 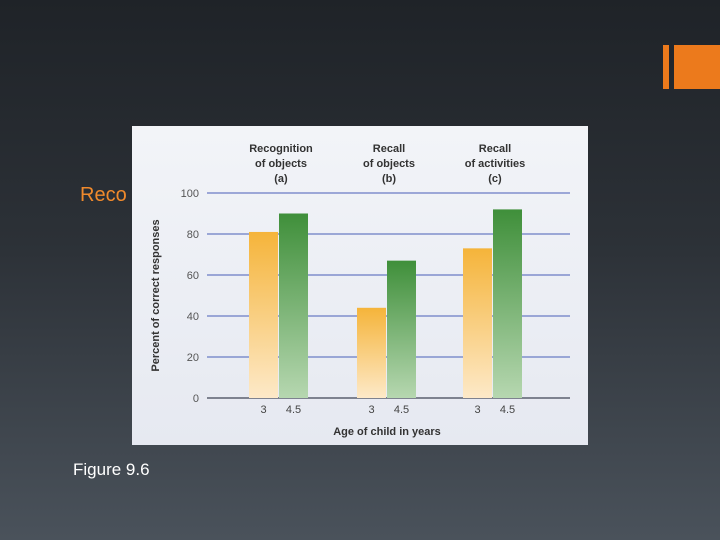 What do you see at coordinates (697, 67) in the screenshot?
I see `accent-box` at bounding box center [697, 67].